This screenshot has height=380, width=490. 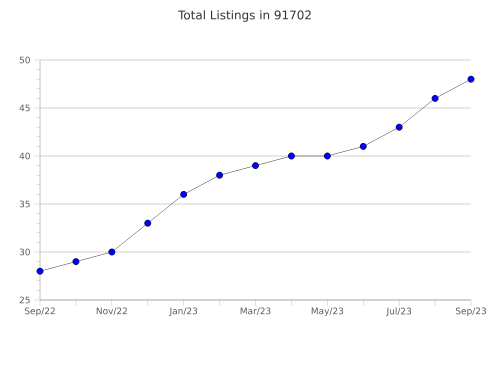 What do you see at coordinates (39, 312) in the screenshot?
I see `x-tick-label: Sep/22` at bounding box center [39, 312].